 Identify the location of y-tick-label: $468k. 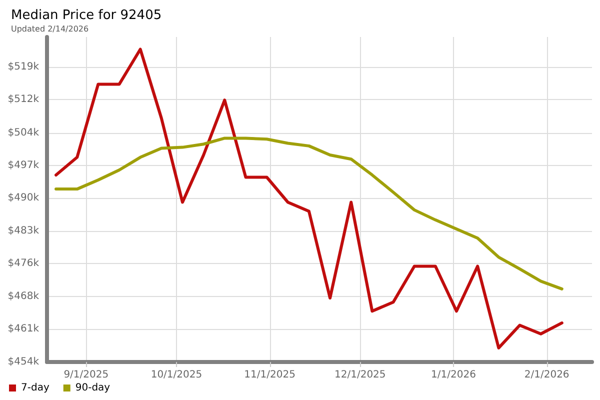
(24, 296).